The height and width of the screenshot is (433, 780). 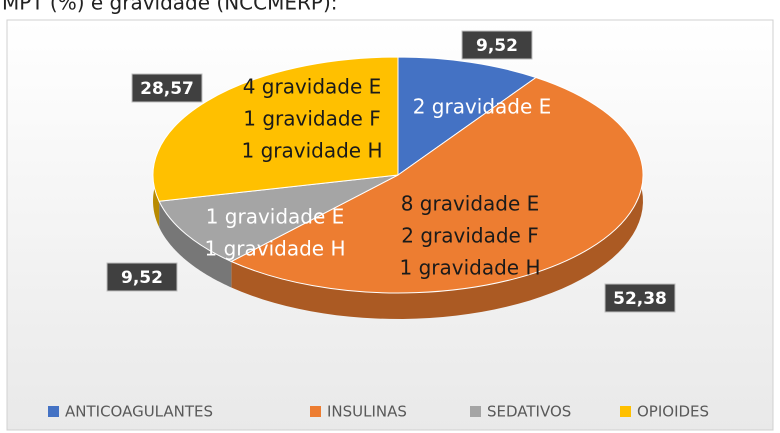 I want to click on chart-title: MPT (%) e gravidade (NCCMERP):, so click(x=169, y=7).